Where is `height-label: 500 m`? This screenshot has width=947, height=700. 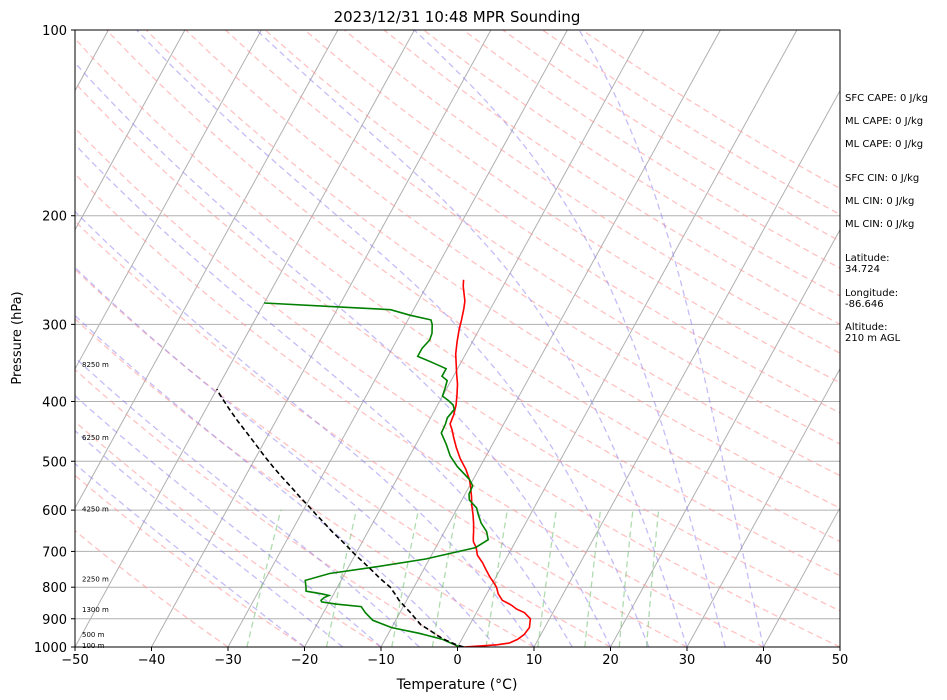 height-label: 500 m is located at coordinates (93, 635).